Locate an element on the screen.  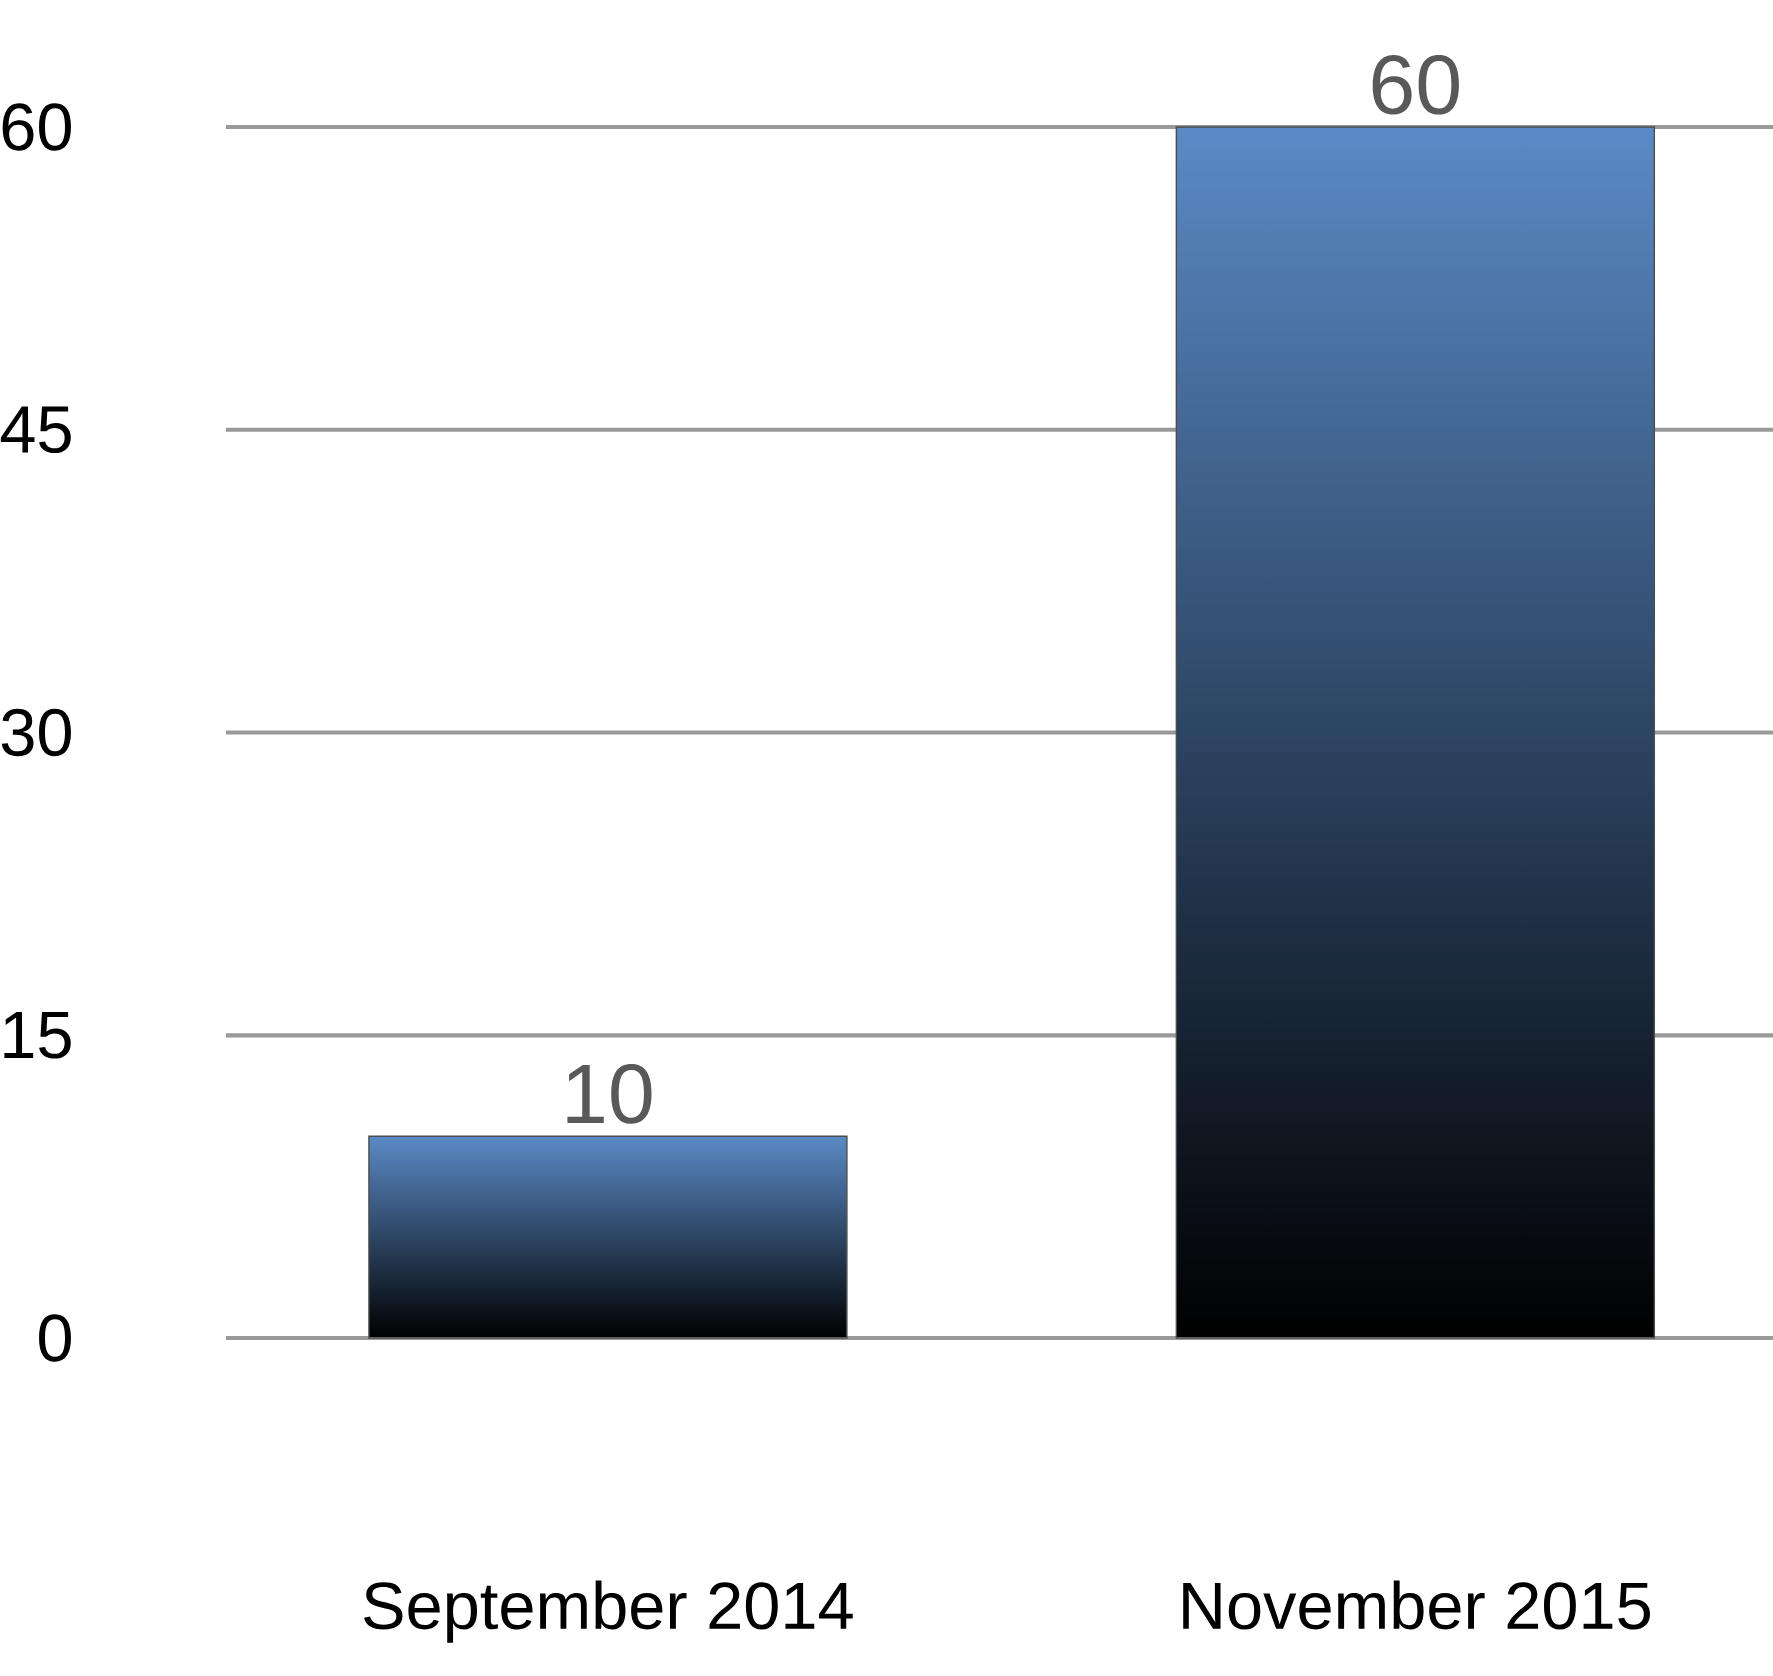
y-tick-label: 15 is located at coordinates (37, 1035).